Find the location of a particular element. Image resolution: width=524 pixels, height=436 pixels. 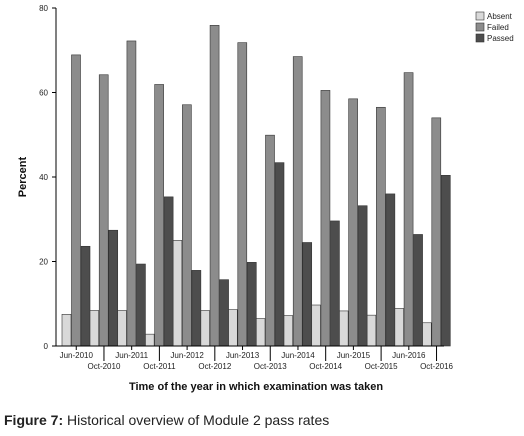

x-tick-label: Oct-2010 is located at coordinates (104, 366).